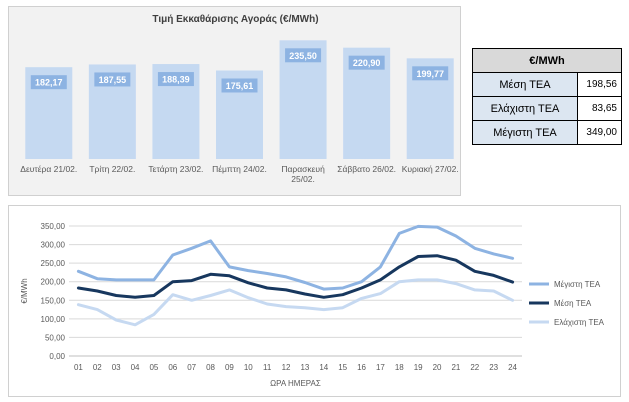  Describe the element at coordinates (239, 169) in the screenshot. I see `bar-category-label: Πέμπτη 24/02.` at that location.